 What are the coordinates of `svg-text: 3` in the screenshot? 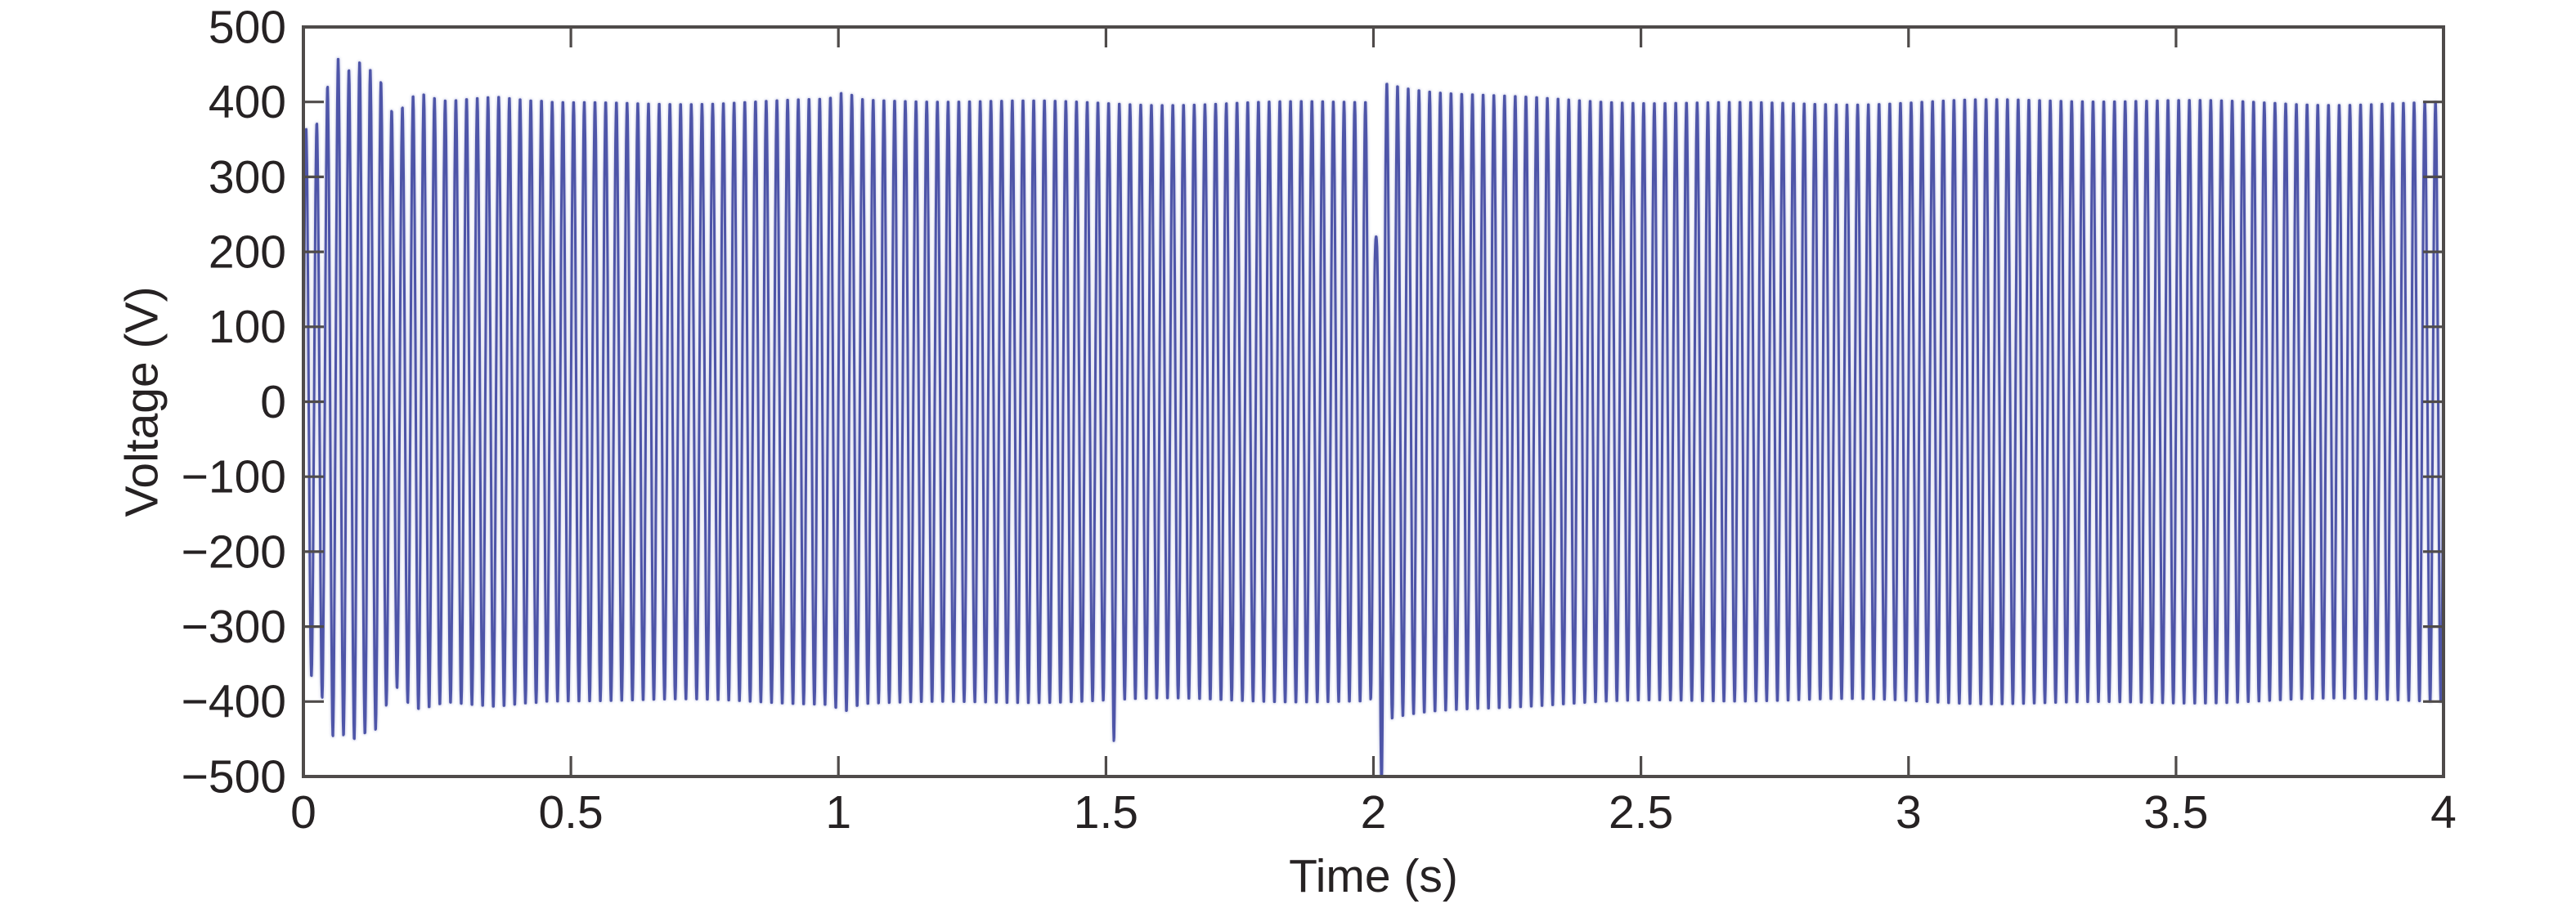 It's located at (1909, 812).